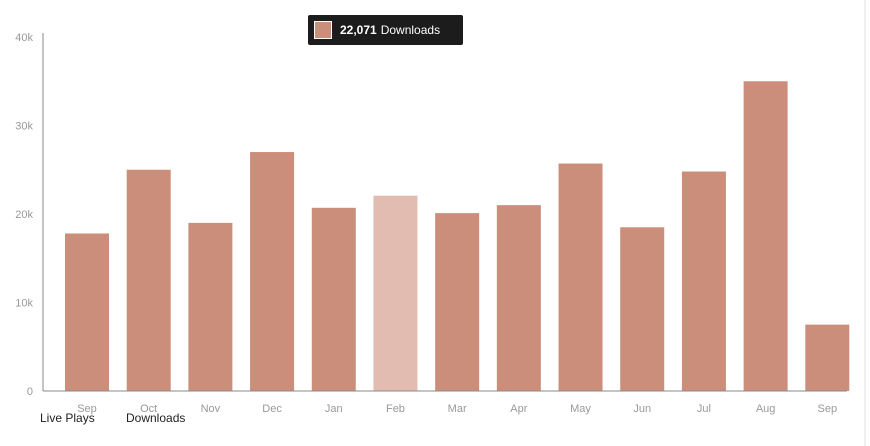 Image resolution: width=870 pixels, height=446 pixels. I want to click on y-tick-label: 10k, so click(24, 304).